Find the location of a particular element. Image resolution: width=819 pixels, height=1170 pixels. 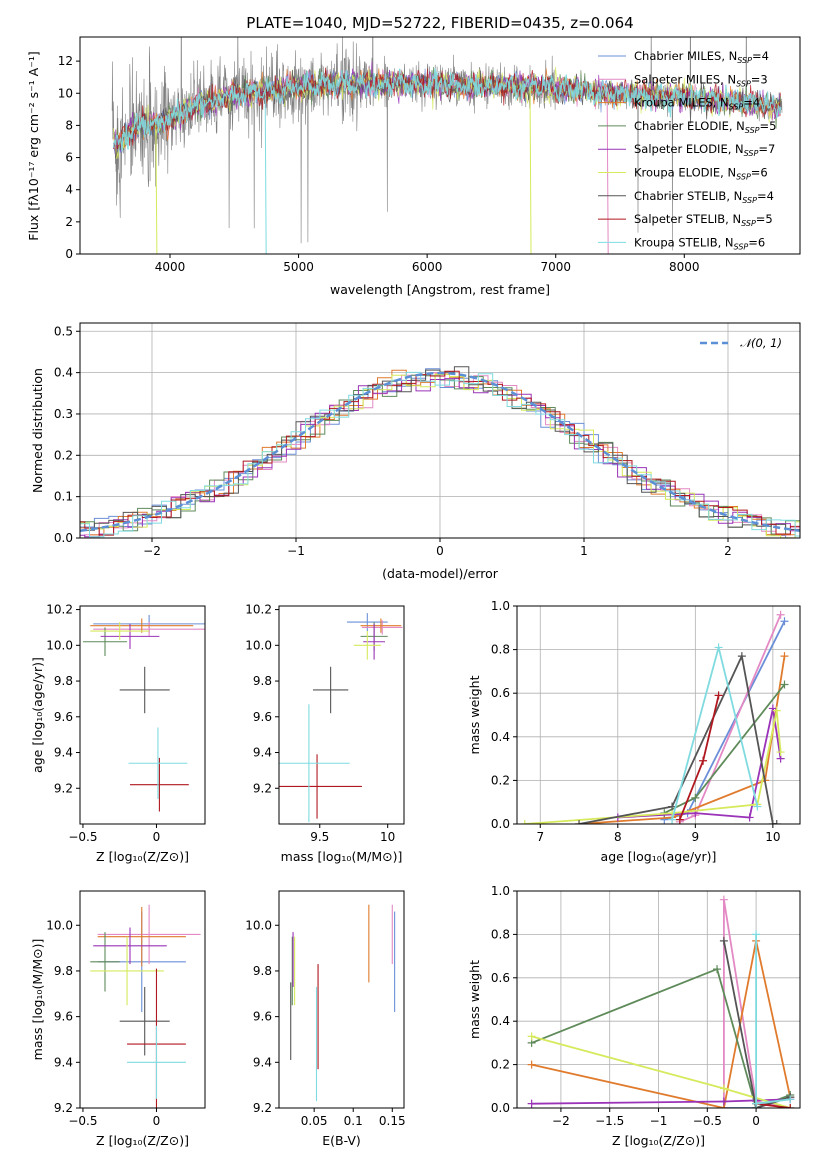

legend-entry: Chabrier STELIB, NSSP=4 is located at coordinates (704, 197).